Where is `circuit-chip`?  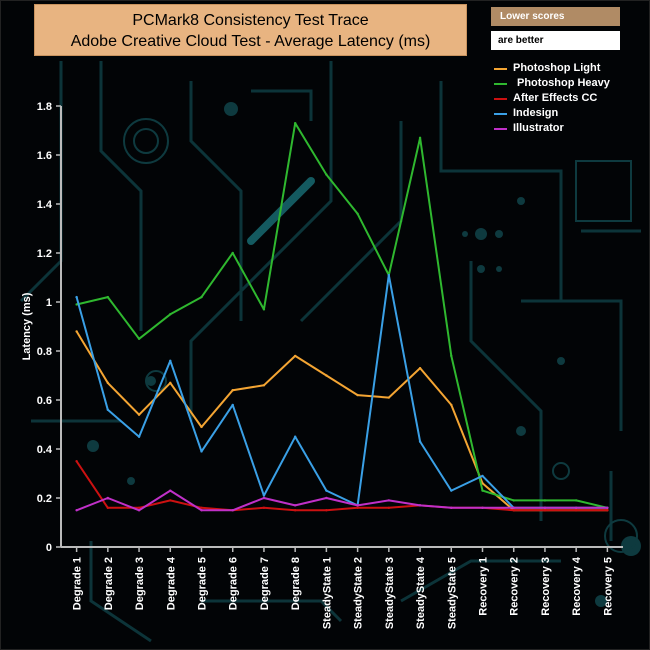 circuit-chip is located at coordinates (603, 191).